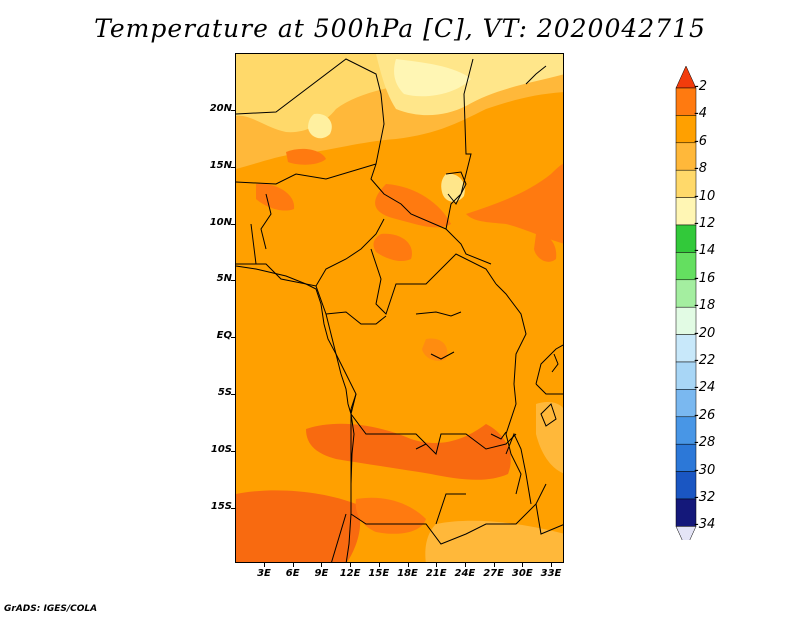  Describe the element at coordinates (51, 609) in the screenshot. I see `grads-credit: GrADS: IGES/COLA` at that location.